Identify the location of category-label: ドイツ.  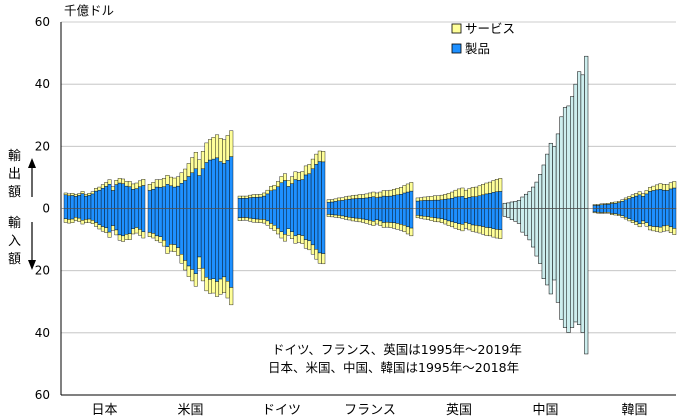
(281, 410).